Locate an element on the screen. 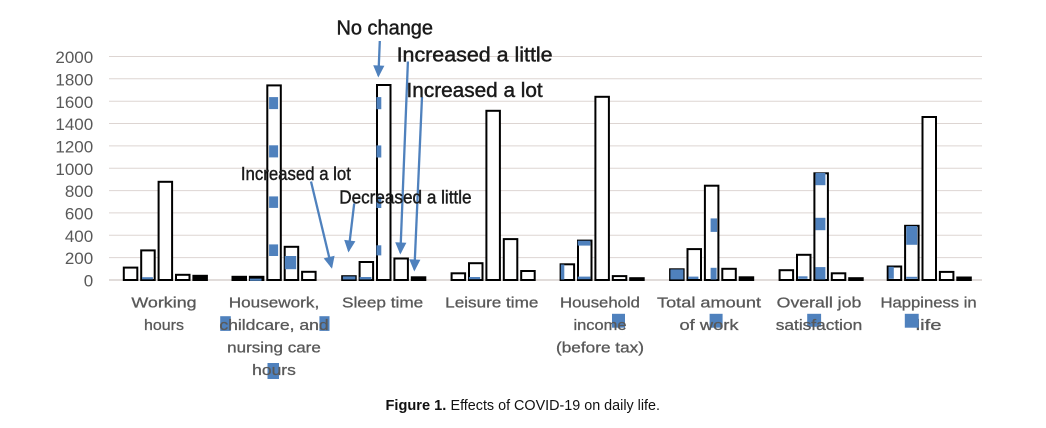 Image resolution: width=1046 pixels, height=428 pixels. svg-text: 800 is located at coordinates (79, 191).